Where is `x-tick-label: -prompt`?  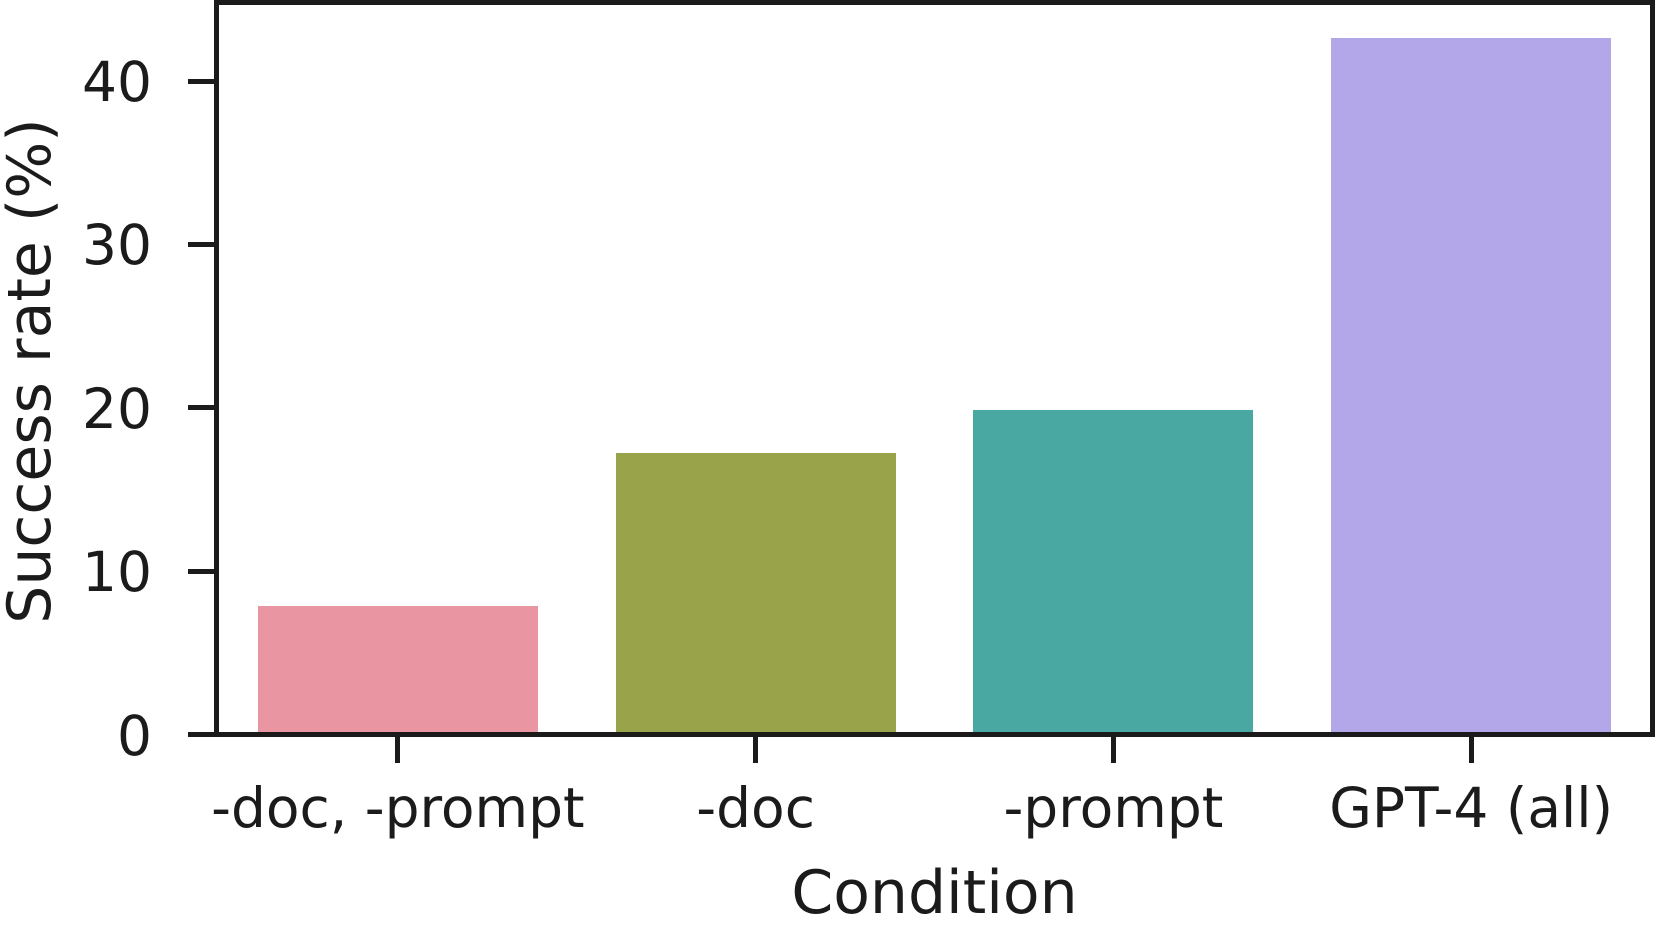
x-tick-label: -prompt is located at coordinates (1113, 808).